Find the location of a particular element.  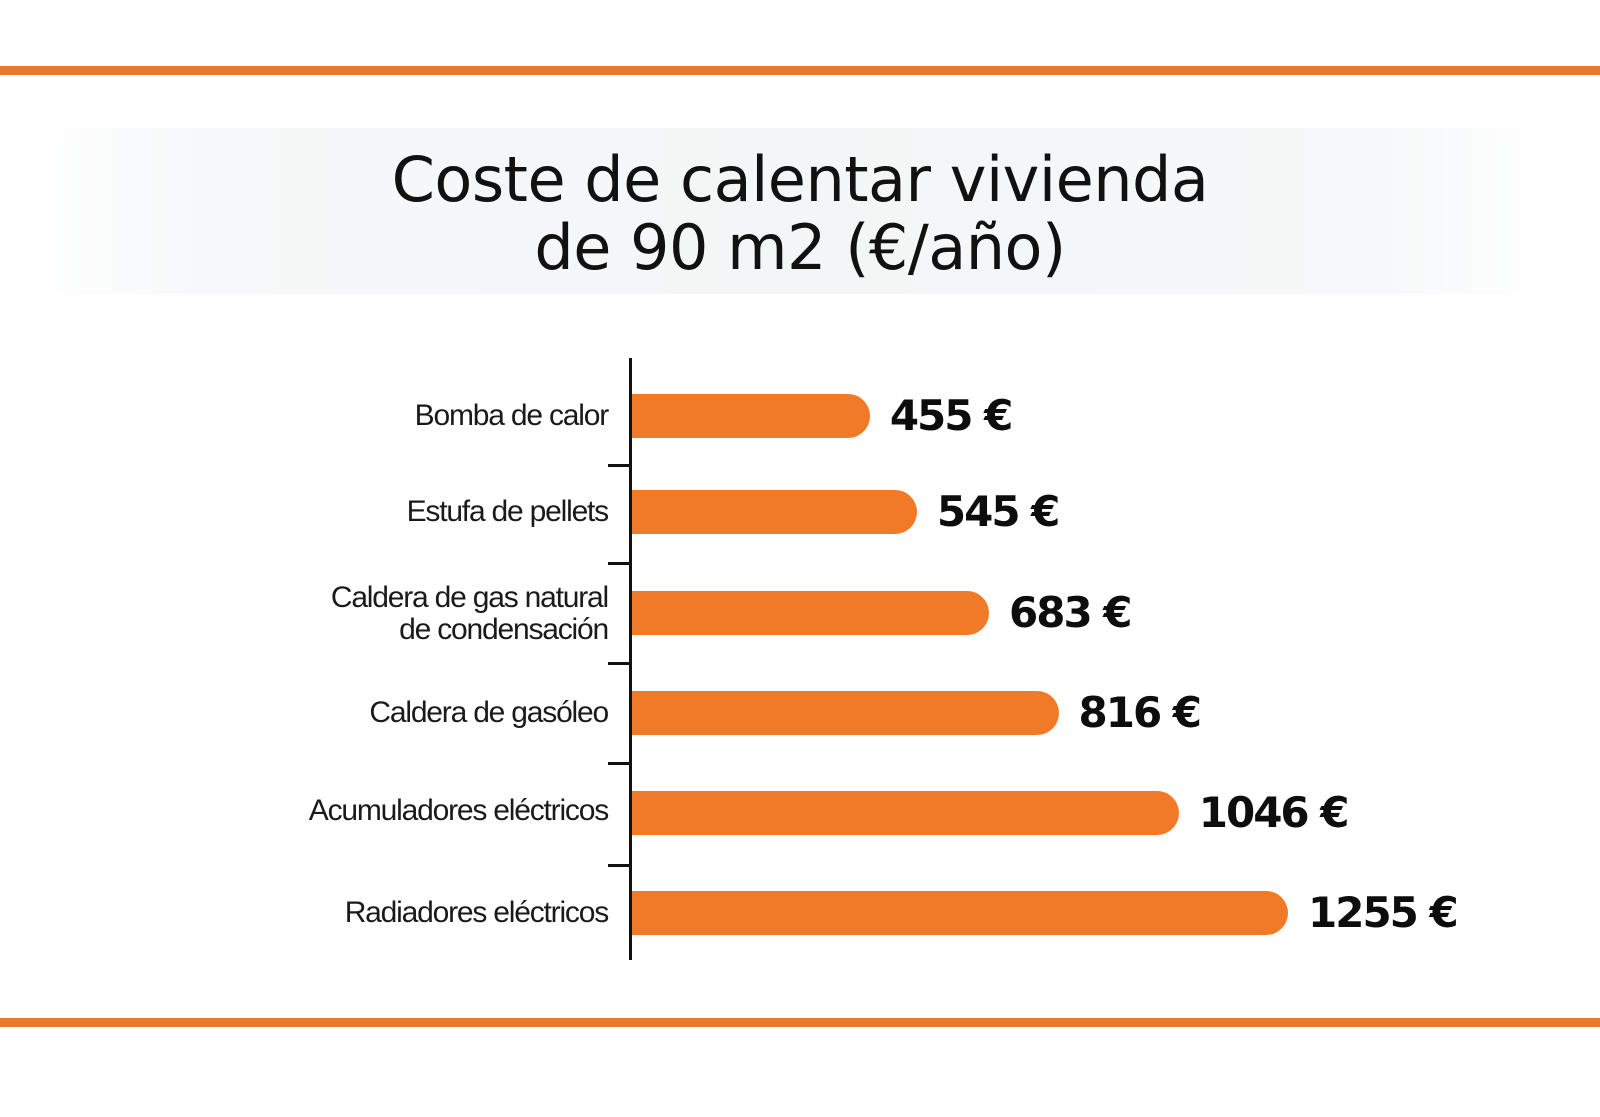

value-label: 816 € is located at coordinates (1140, 712).